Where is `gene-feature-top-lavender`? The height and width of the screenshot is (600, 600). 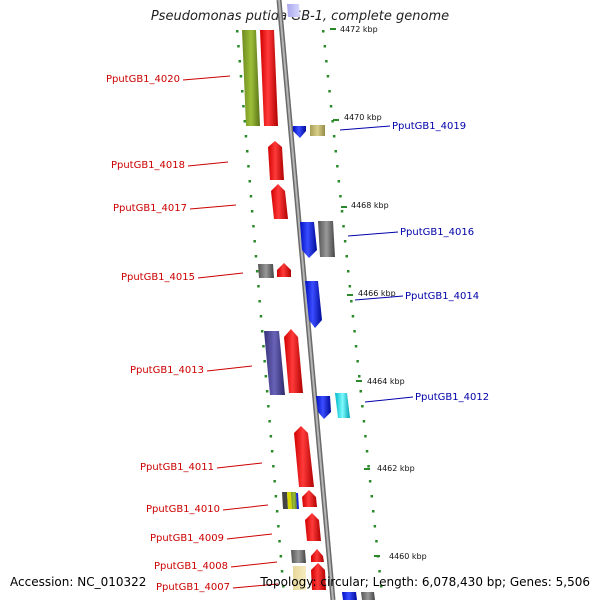
gene-feature-top-lavender is located at coordinates (293, 10).